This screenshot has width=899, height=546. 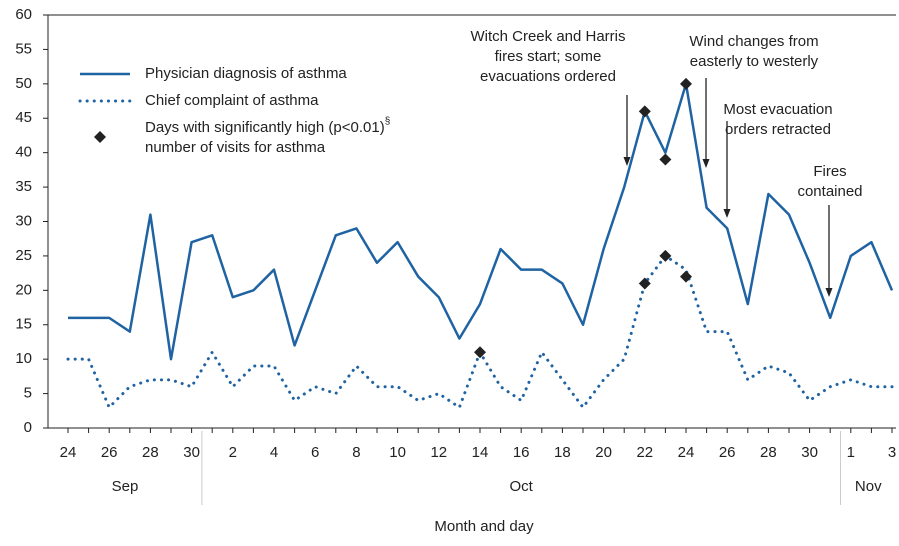 What do you see at coordinates (315, 452) in the screenshot?
I see `x-tick-label: 6` at bounding box center [315, 452].